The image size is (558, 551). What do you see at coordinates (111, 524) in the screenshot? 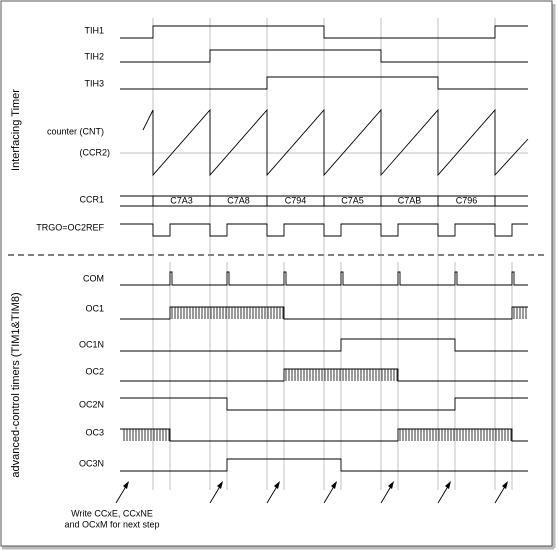
I see `note: and OCxM for next step` at bounding box center [111, 524].